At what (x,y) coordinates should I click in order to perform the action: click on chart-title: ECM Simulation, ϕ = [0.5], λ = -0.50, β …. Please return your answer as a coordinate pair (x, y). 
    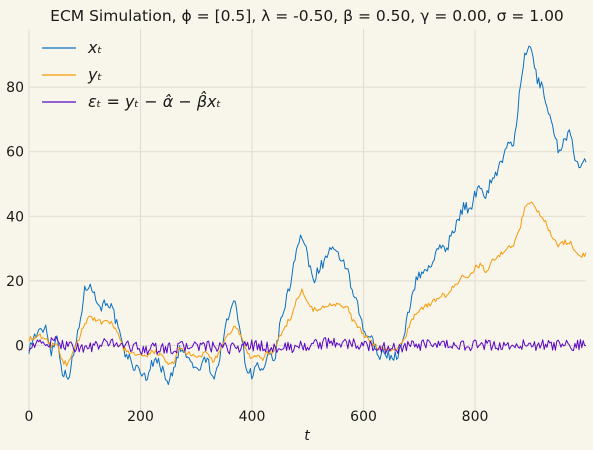
    Looking at the image, I should click on (307, 16).